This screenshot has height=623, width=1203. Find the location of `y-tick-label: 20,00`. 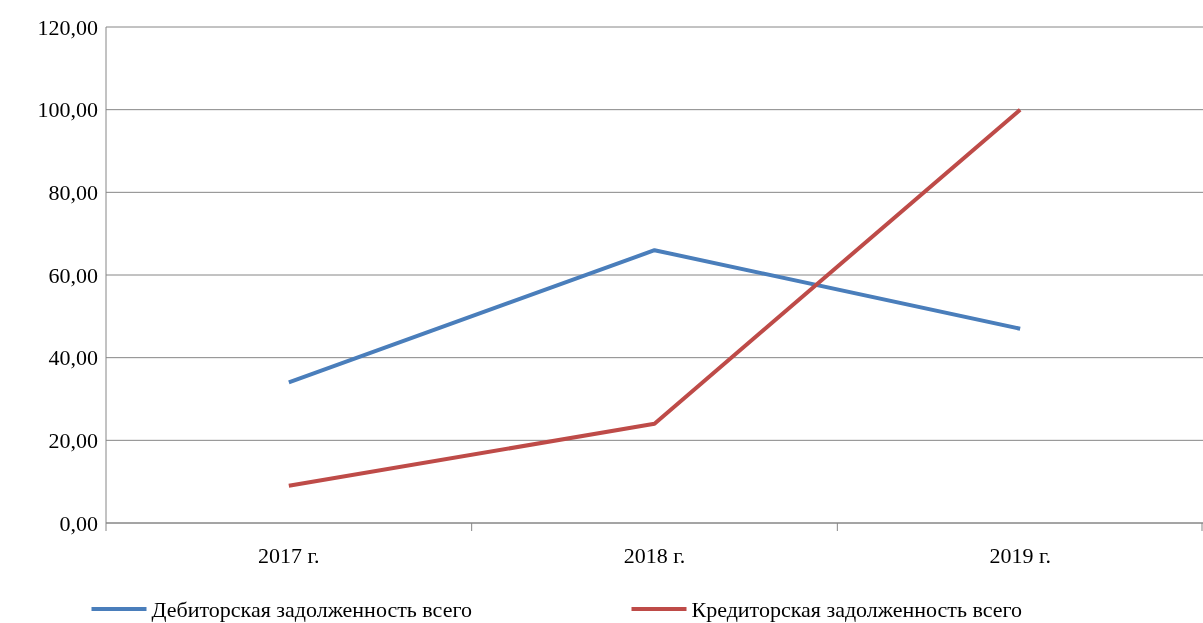

y-tick-label: 20,00 is located at coordinates (73, 441).